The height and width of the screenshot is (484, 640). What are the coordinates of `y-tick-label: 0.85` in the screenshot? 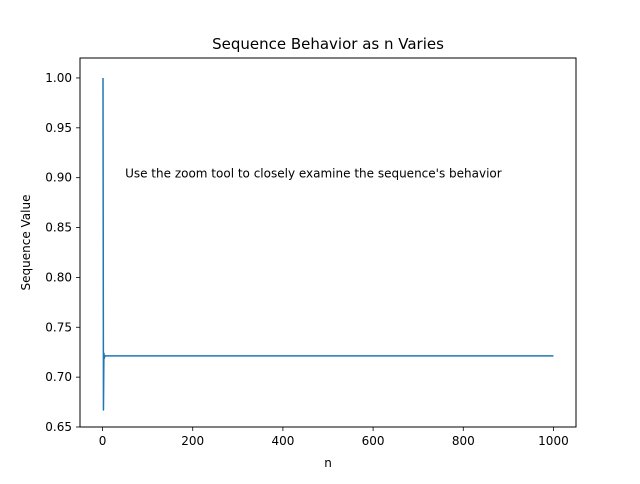 It's located at (58, 228).